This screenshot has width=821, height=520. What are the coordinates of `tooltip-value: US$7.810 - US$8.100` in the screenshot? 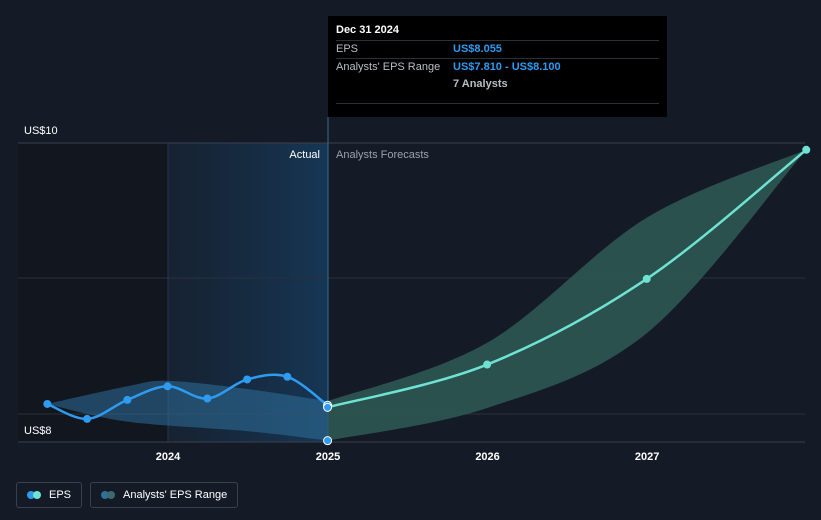 It's located at (507, 67).